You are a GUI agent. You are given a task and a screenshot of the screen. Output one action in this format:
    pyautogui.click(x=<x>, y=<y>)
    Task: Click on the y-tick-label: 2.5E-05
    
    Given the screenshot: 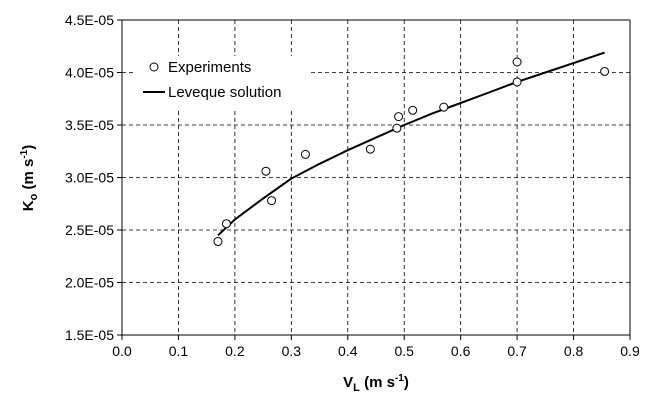 What is the action you would take?
    pyautogui.click(x=89, y=230)
    